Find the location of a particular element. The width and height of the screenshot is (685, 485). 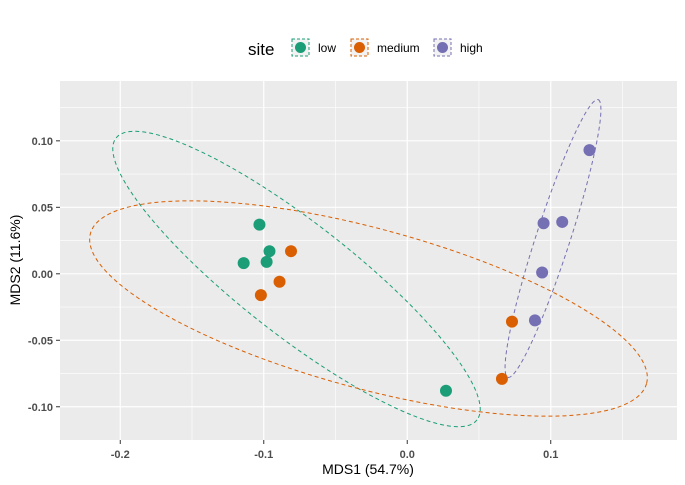

y-tick-label: -0.10 is located at coordinates (40, 408).